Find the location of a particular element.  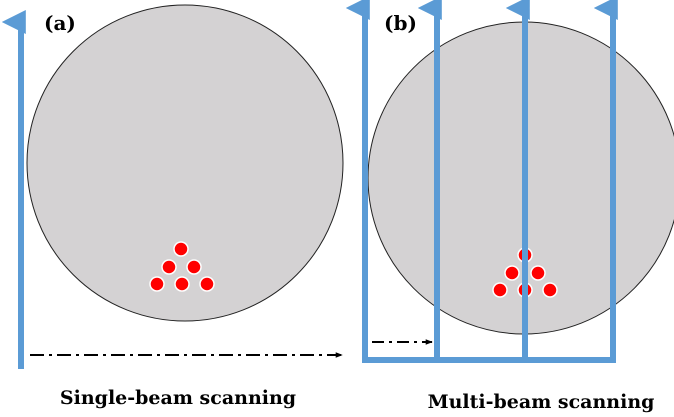

panel-label-b: (b) is located at coordinates (400, 23).